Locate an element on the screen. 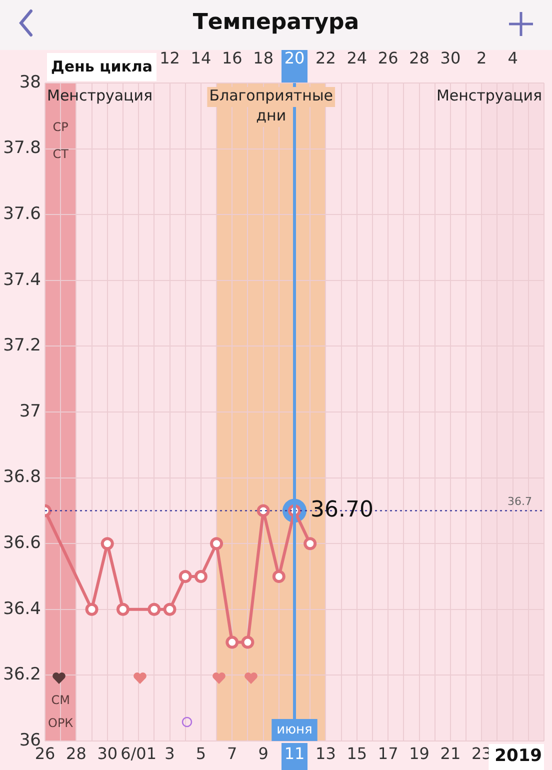  band-label: Благоприятные дни is located at coordinates (271, 105).